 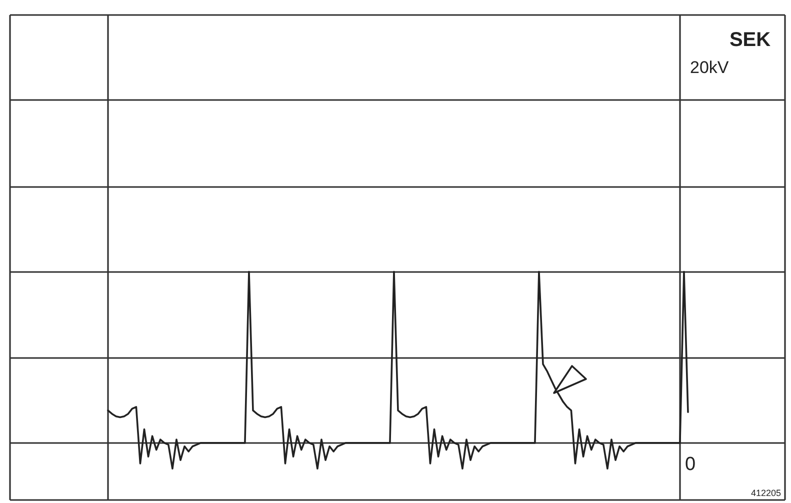 I want to click on annotation: 0, so click(x=690, y=464).